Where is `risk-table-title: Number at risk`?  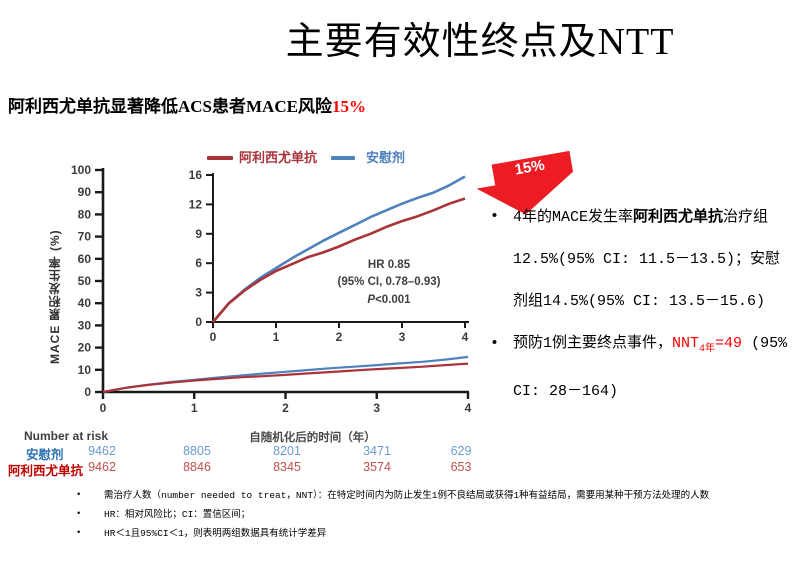 risk-table-title: Number at risk is located at coordinates (66, 436).